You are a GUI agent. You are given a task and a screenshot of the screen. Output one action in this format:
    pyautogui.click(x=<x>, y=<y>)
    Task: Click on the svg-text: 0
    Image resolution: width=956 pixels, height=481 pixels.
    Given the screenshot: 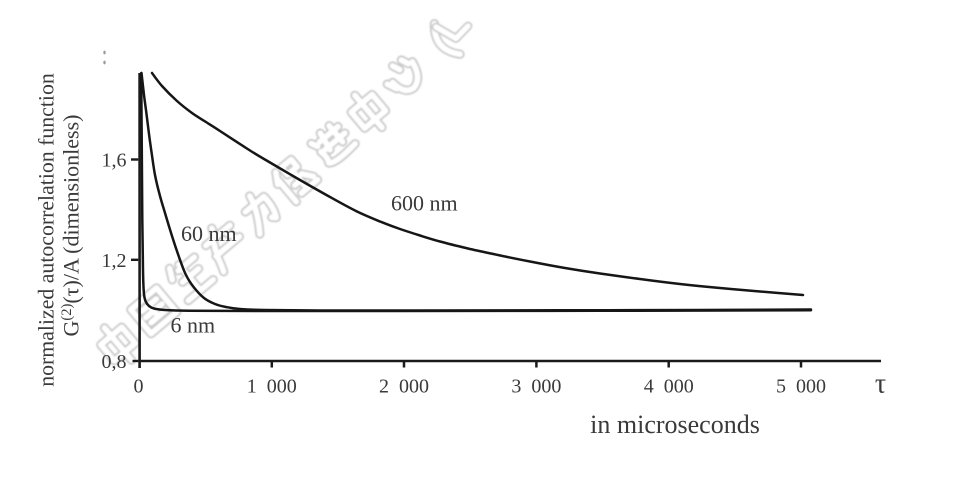 What is the action you would take?
    pyautogui.click(x=139, y=387)
    